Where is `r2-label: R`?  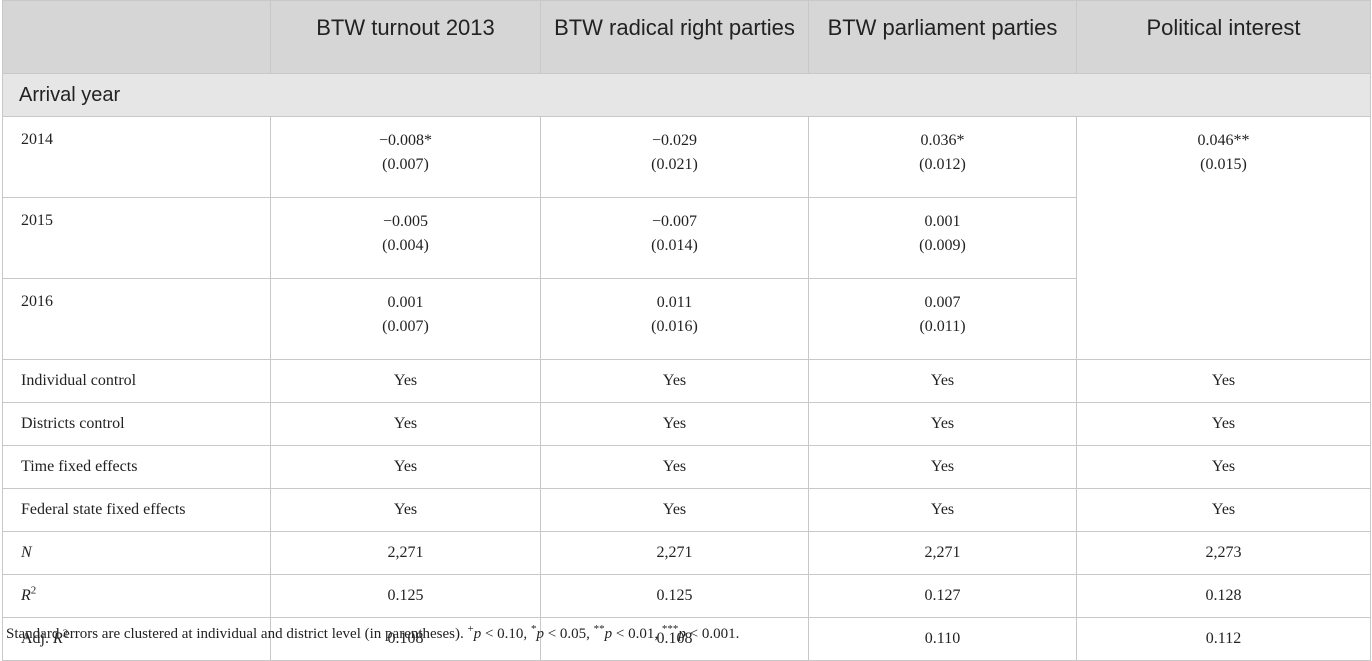
r2-label: R is located at coordinates (26, 595).